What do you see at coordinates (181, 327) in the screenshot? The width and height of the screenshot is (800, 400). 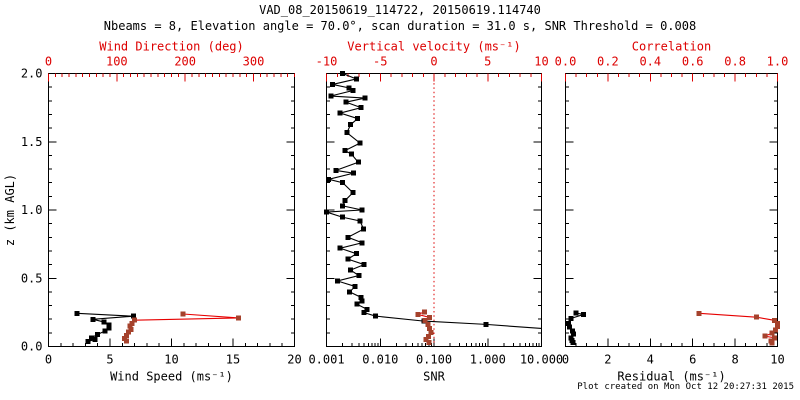 I see `wind-direction-line` at bounding box center [181, 327].